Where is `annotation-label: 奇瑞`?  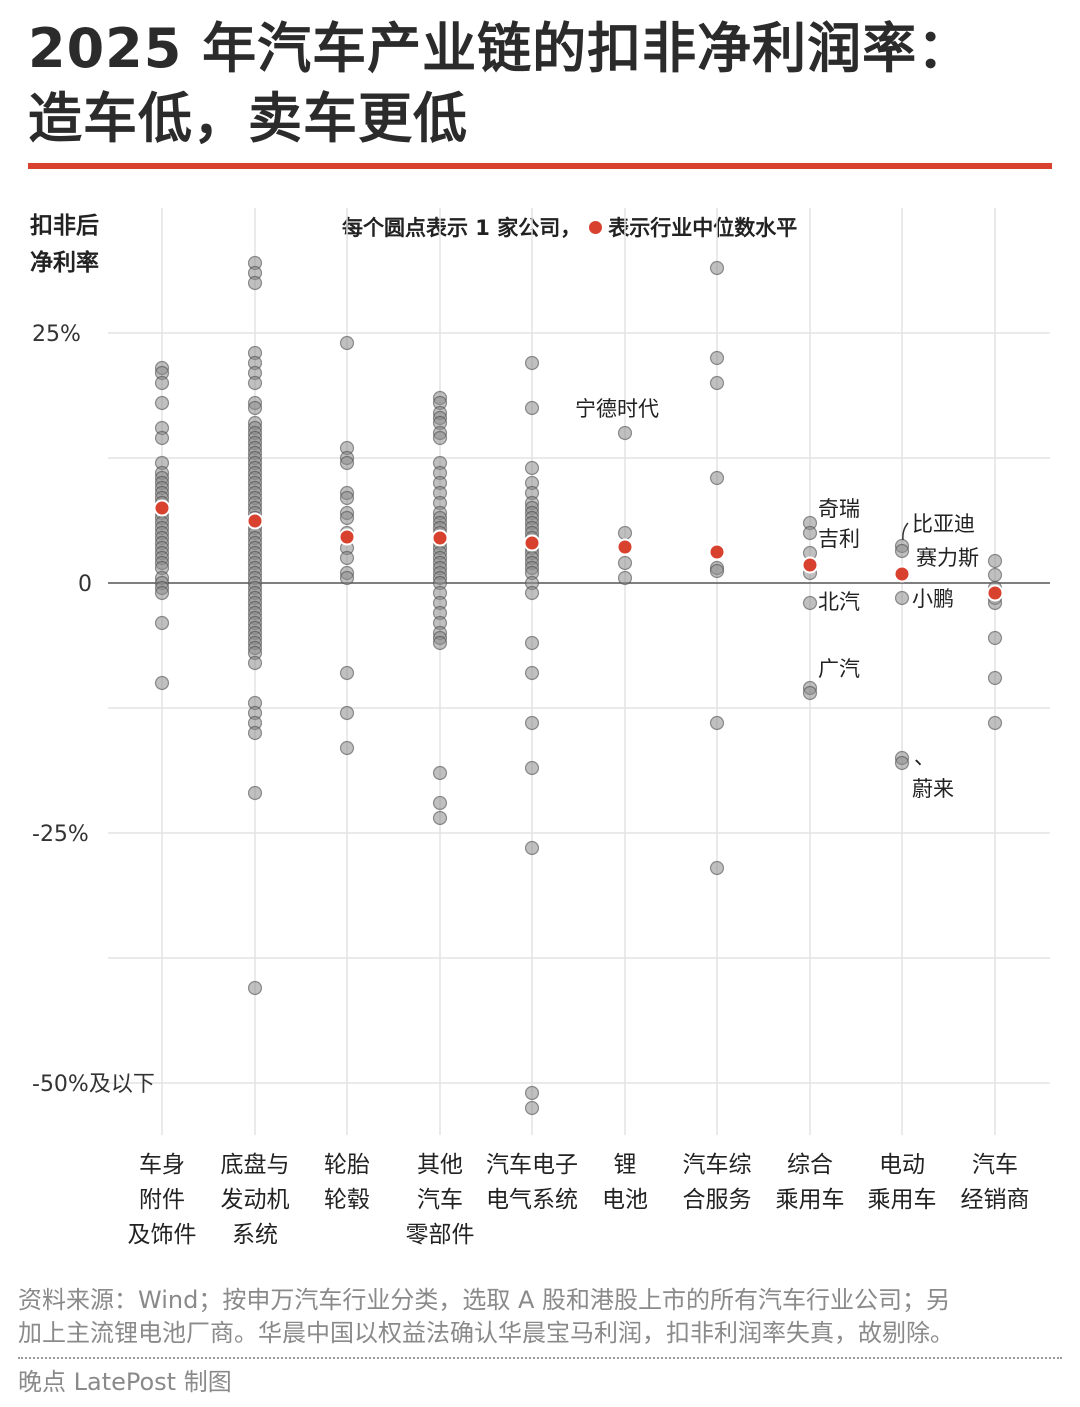
annotation-label: 奇瑞 is located at coordinates (839, 509).